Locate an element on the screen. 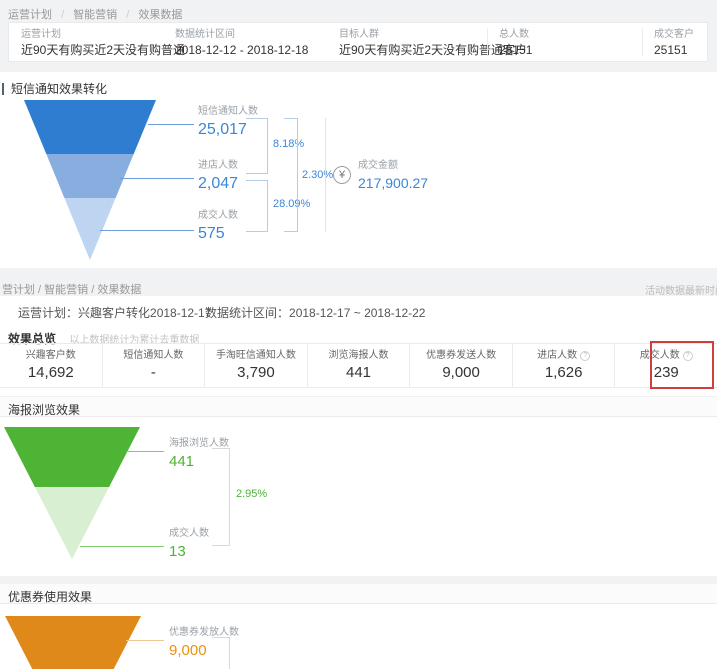 Image resolution: width=717 pixels, height=669 pixels. stat-coupons-sent: 优惠券发送人数 9,000 is located at coordinates (461, 365).